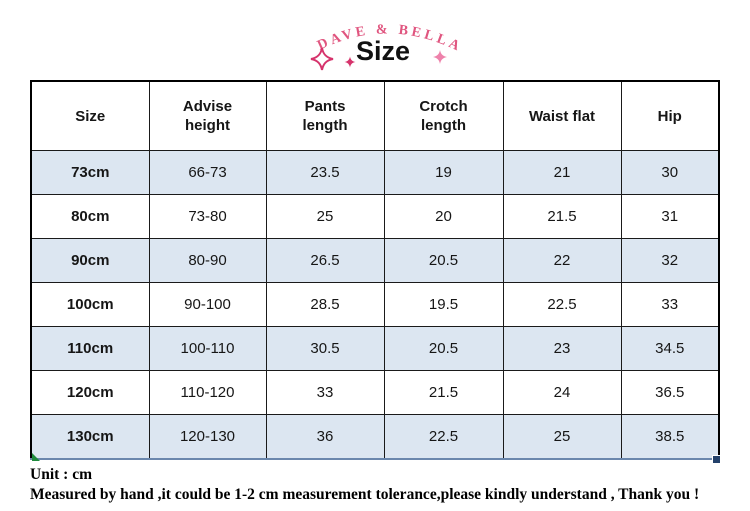  I want to click on column-header-label: Advise height, so click(207, 116).